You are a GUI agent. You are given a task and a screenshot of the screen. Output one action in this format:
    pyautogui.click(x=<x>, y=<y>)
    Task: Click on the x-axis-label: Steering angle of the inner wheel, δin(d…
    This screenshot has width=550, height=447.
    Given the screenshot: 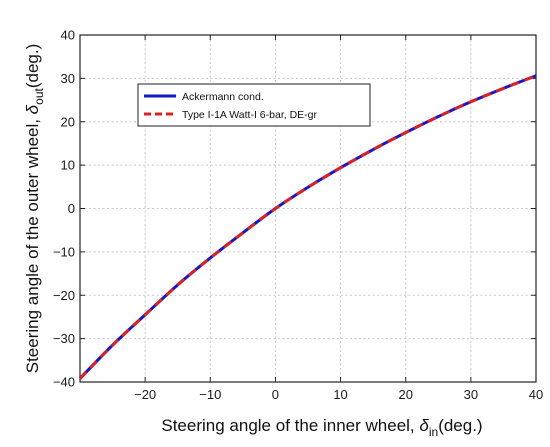 What is the action you would take?
    pyautogui.click(x=321, y=427)
    